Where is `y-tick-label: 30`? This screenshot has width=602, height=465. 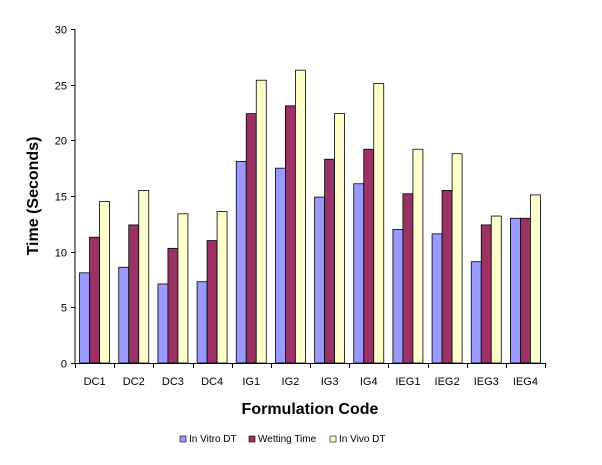
y-tick-label: 30 is located at coordinates (61, 31).